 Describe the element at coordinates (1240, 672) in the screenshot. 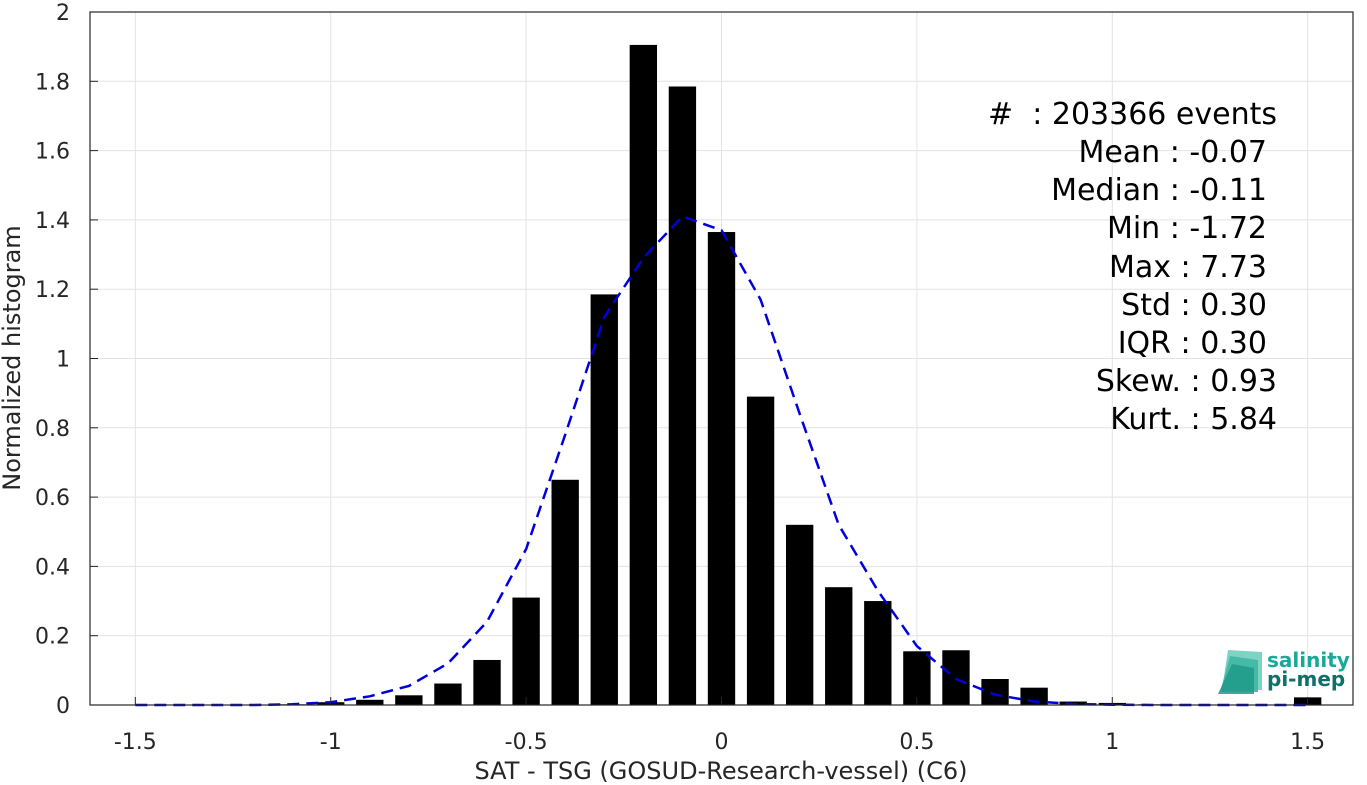

I see `wave-logo-icon` at that location.